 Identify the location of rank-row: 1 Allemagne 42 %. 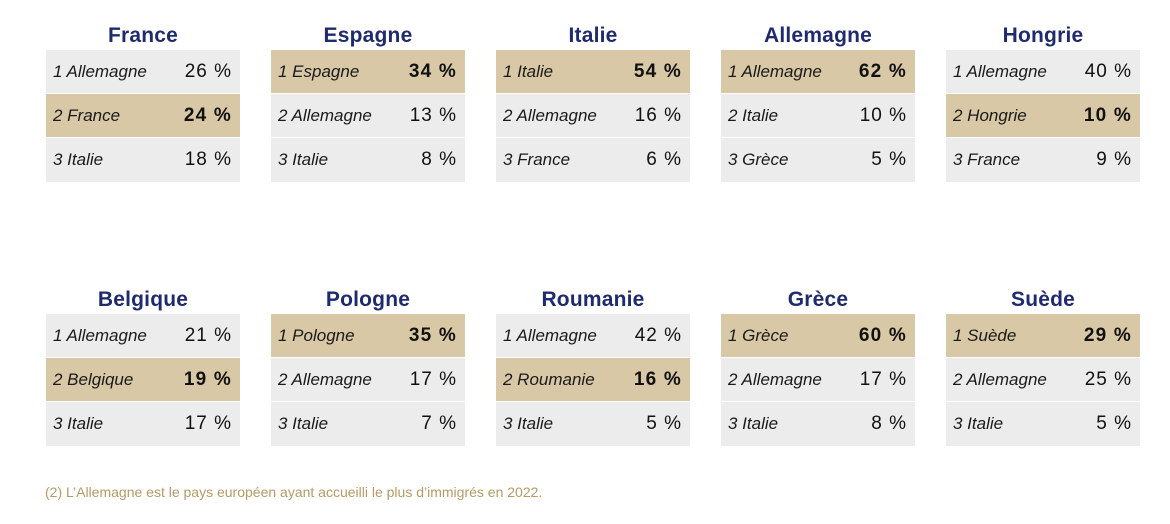
(593, 336).